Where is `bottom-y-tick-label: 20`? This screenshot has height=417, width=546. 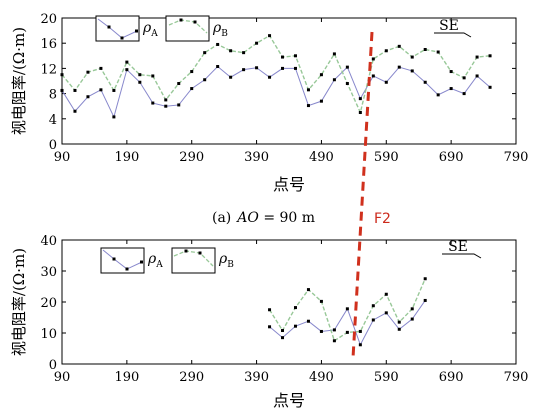
bottom-y-tick-label: 20 is located at coordinates (48, 303).